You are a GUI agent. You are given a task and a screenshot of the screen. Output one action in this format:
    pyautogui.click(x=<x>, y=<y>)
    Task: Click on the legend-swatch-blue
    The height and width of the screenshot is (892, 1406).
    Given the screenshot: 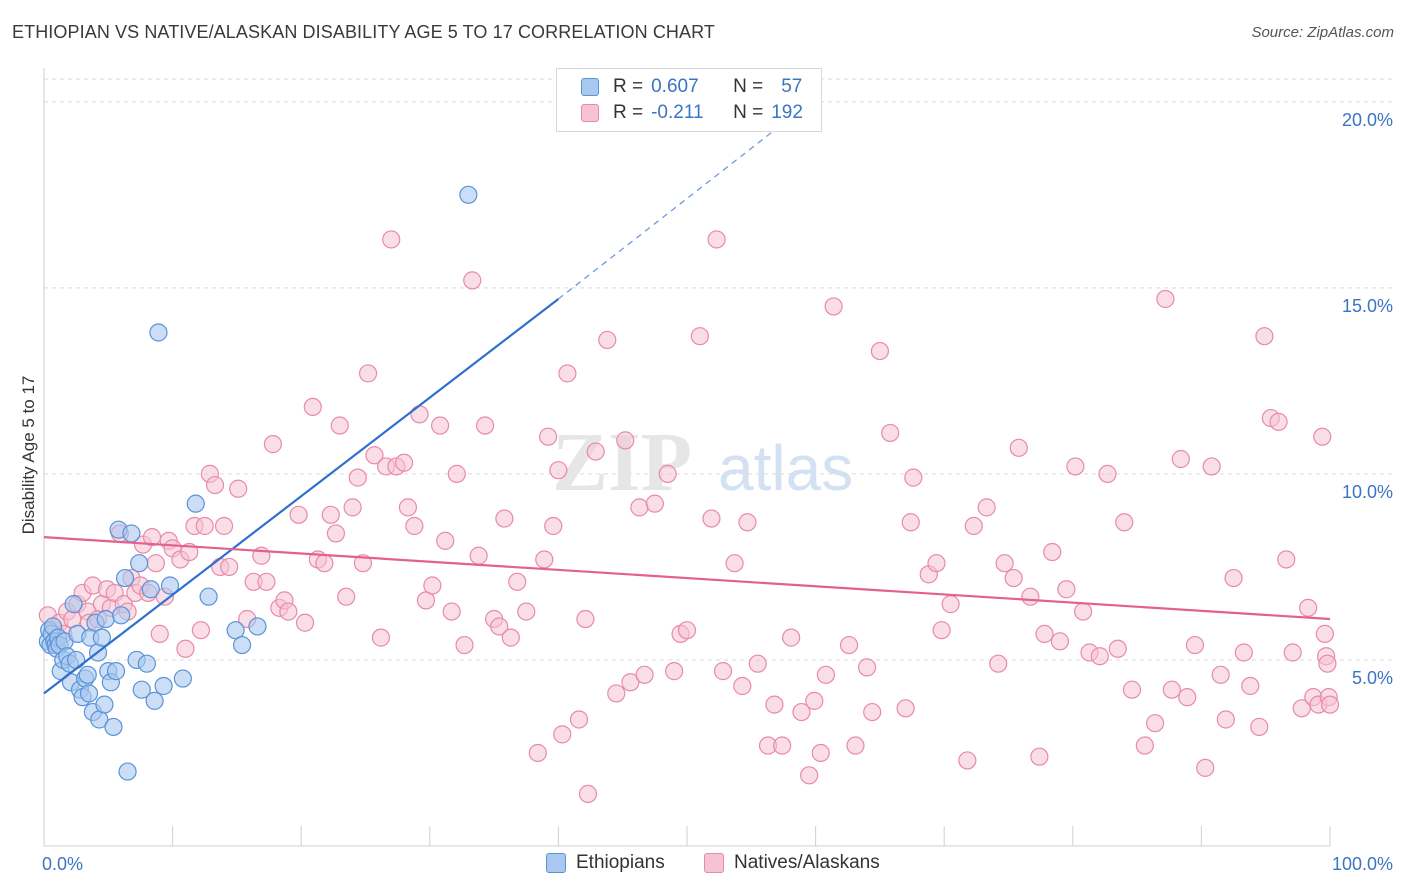 What is the action you would take?
    pyautogui.click(x=590, y=87)
    